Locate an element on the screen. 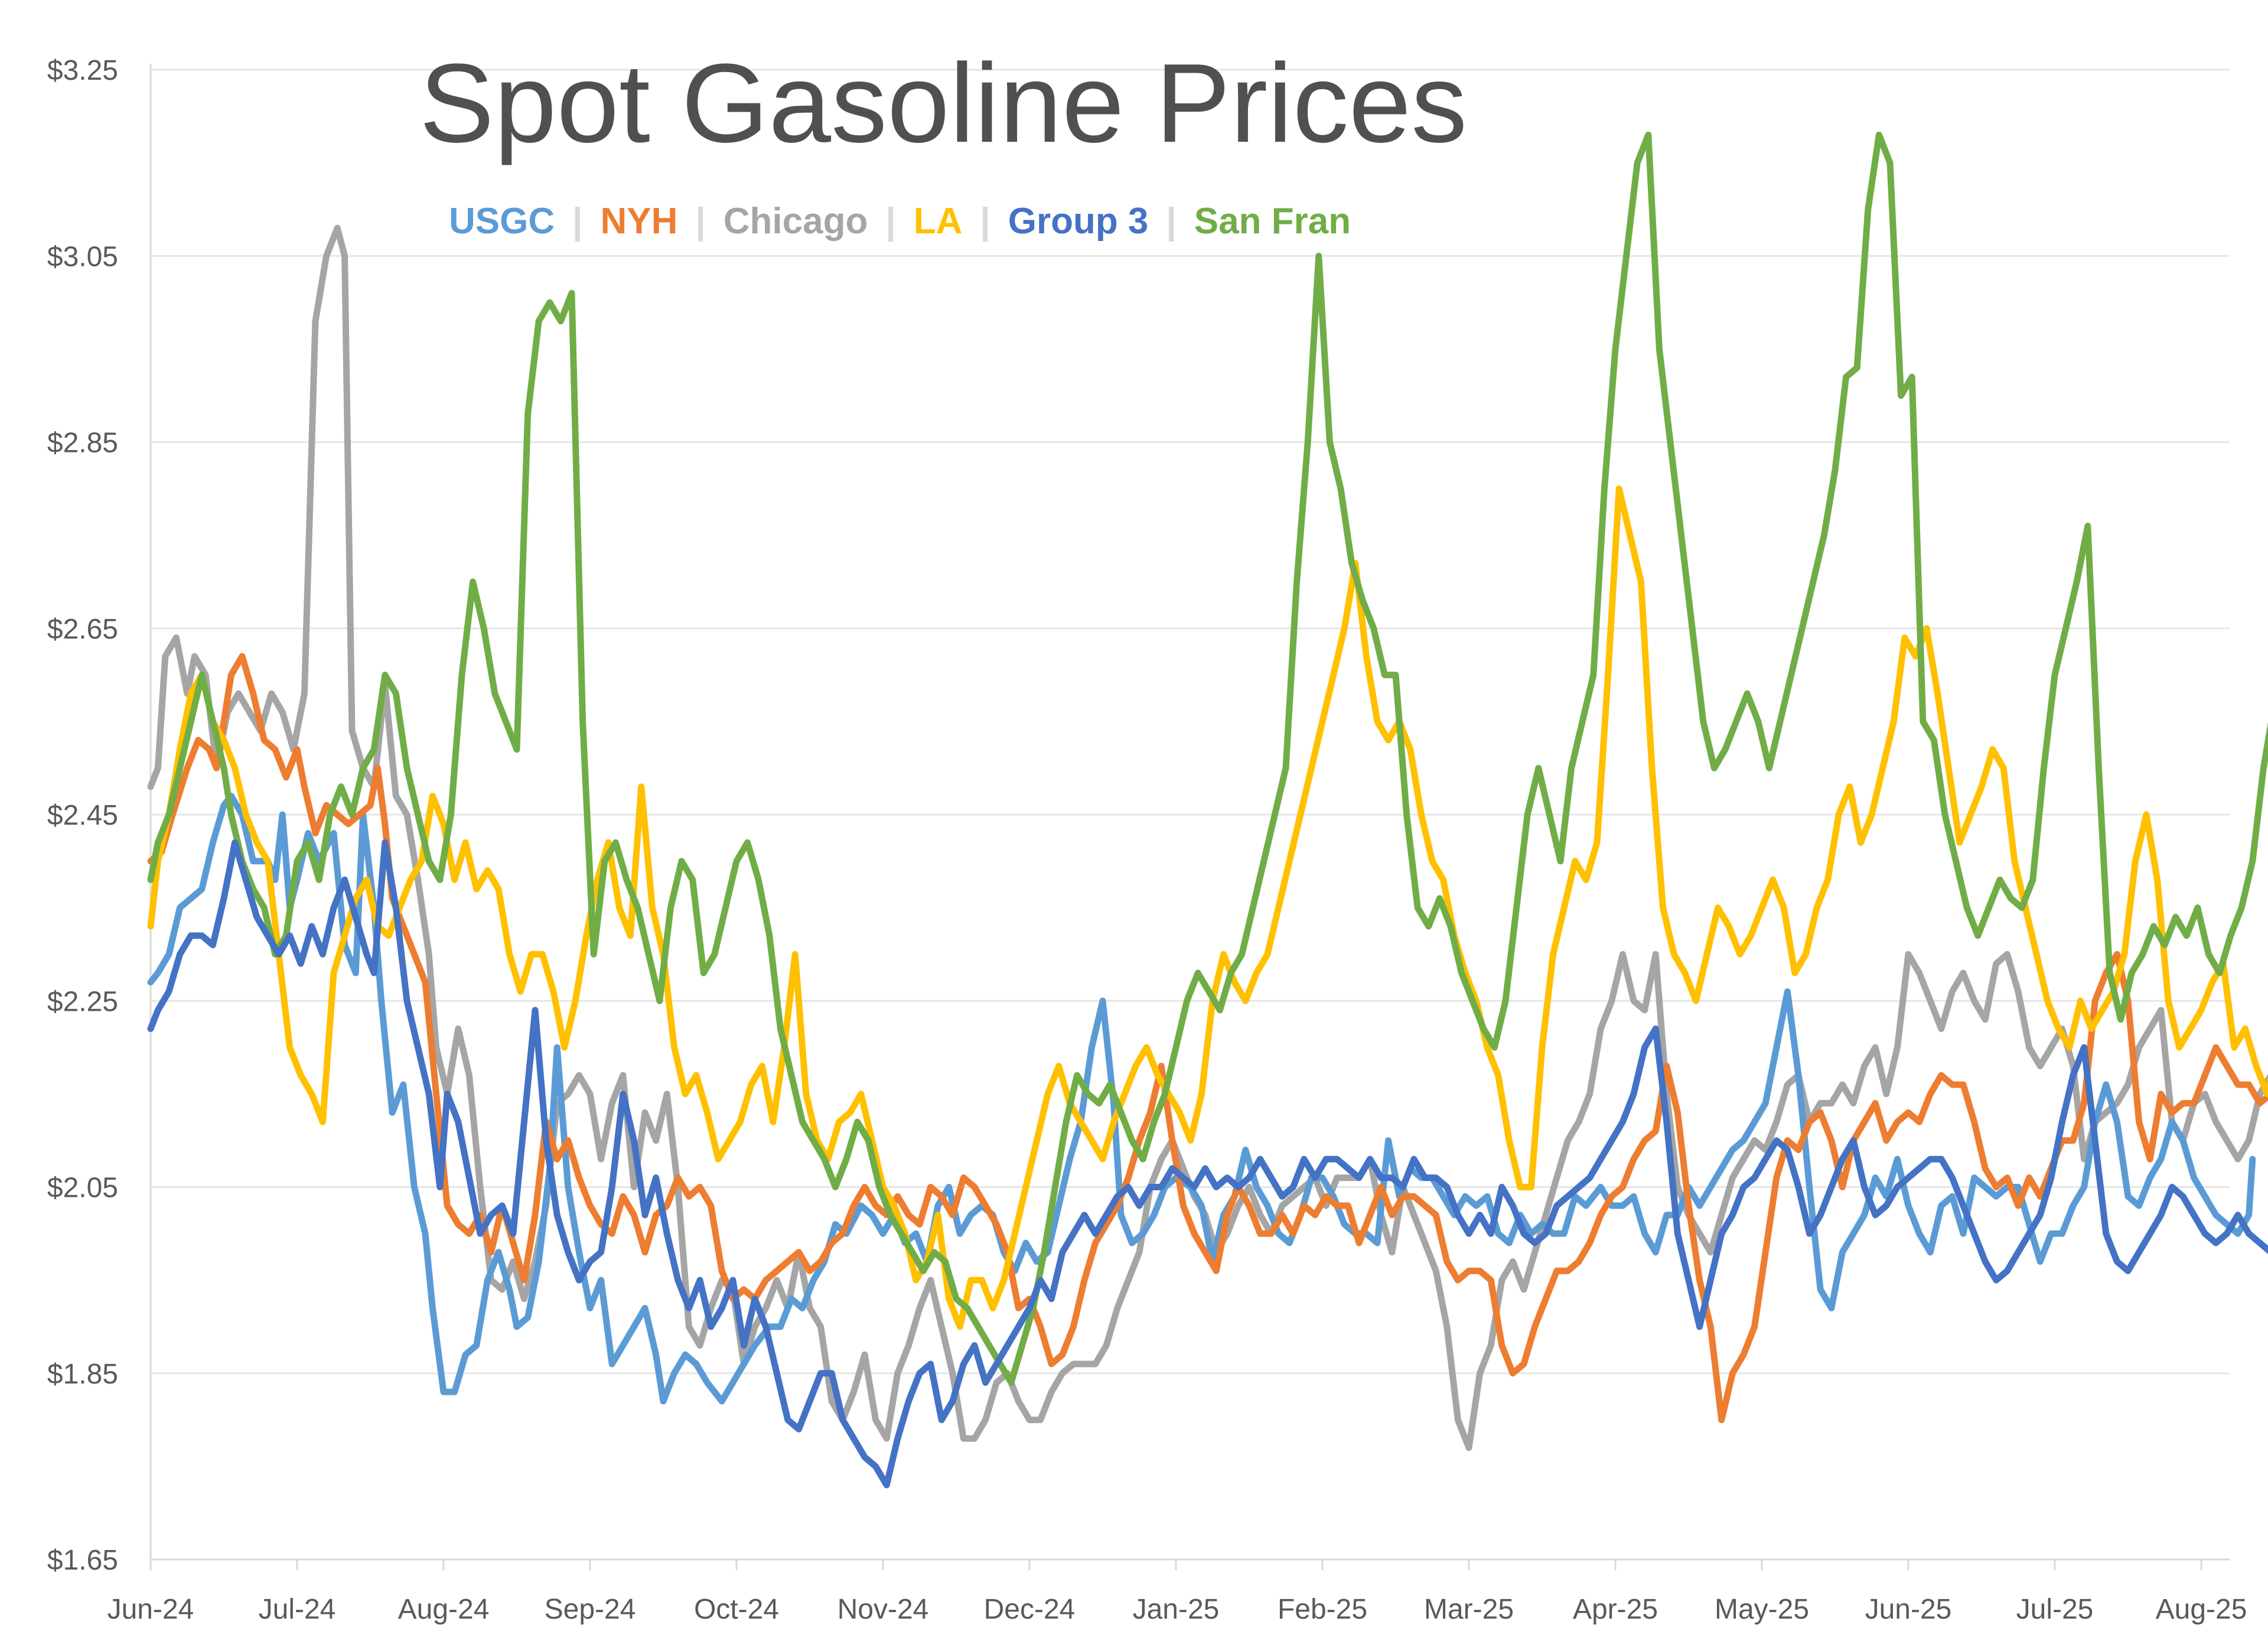  y-tick-label: $2.45 is located at coordinates (82, 815).